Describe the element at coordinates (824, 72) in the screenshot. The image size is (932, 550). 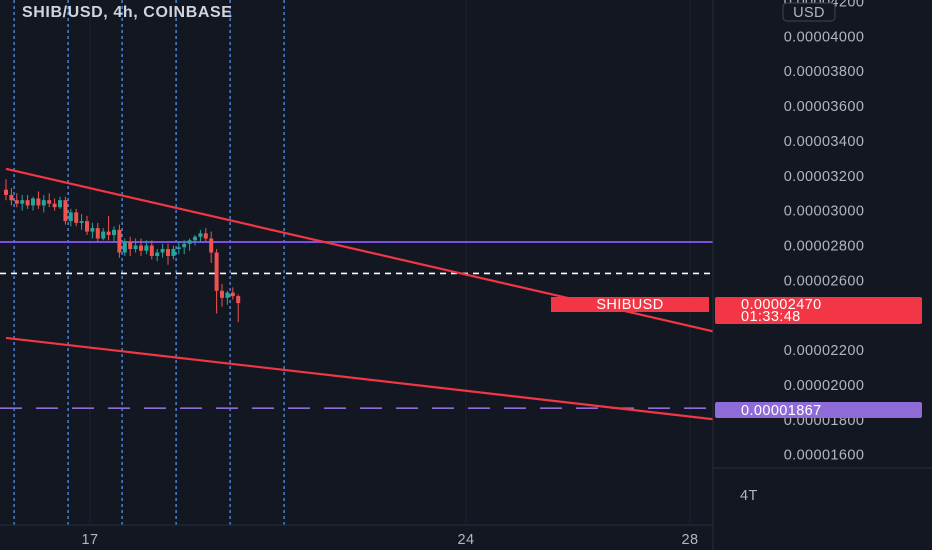
I see `y-tick-label-3: 0.00003800` at that location.